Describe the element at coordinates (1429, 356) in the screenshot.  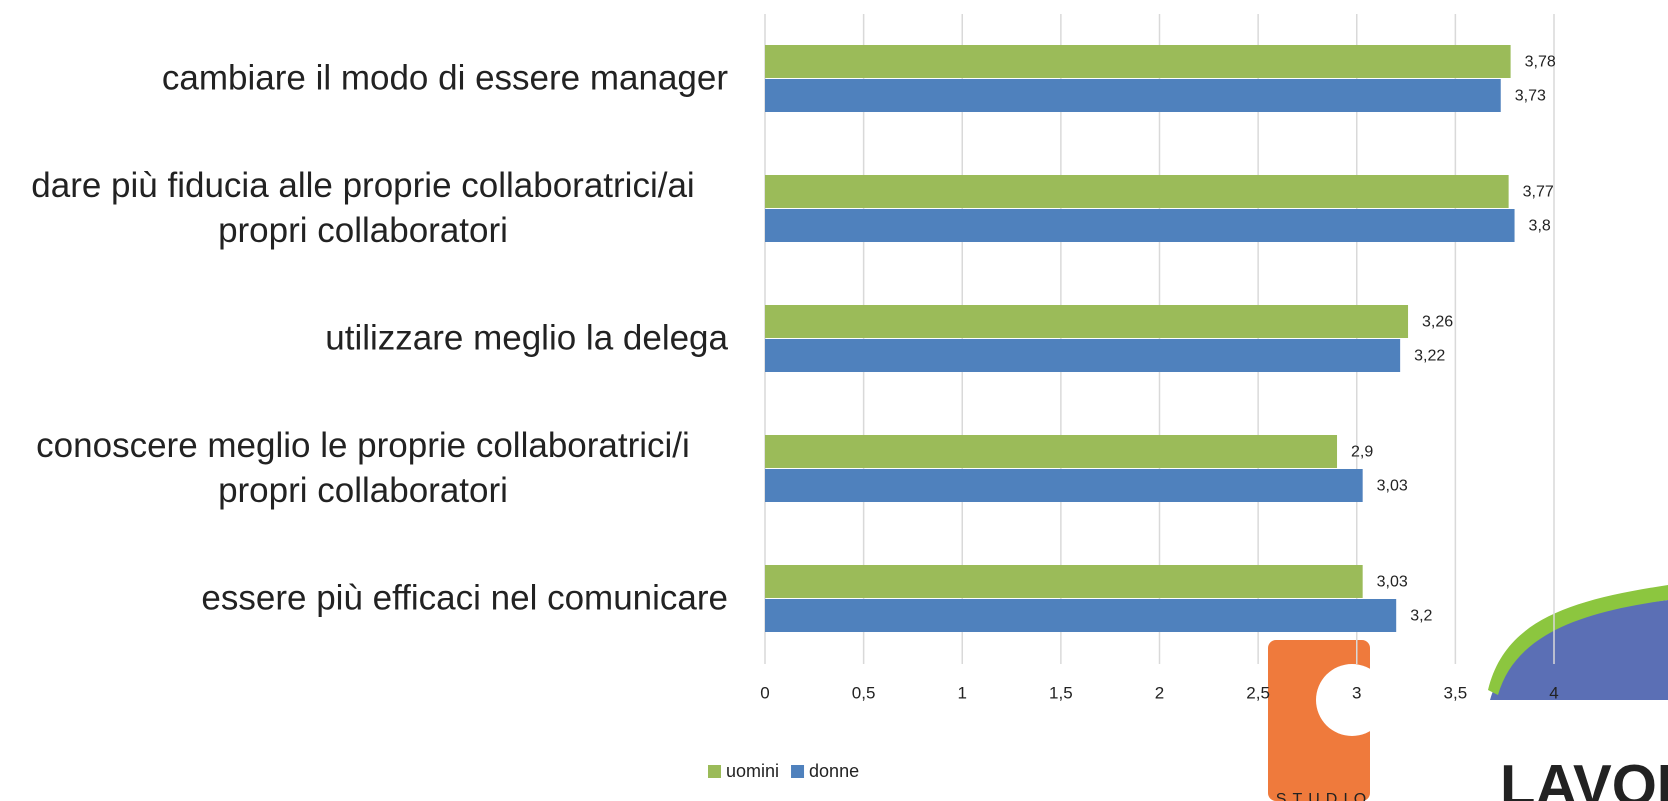
I see `data-label: 3,22` at that location.